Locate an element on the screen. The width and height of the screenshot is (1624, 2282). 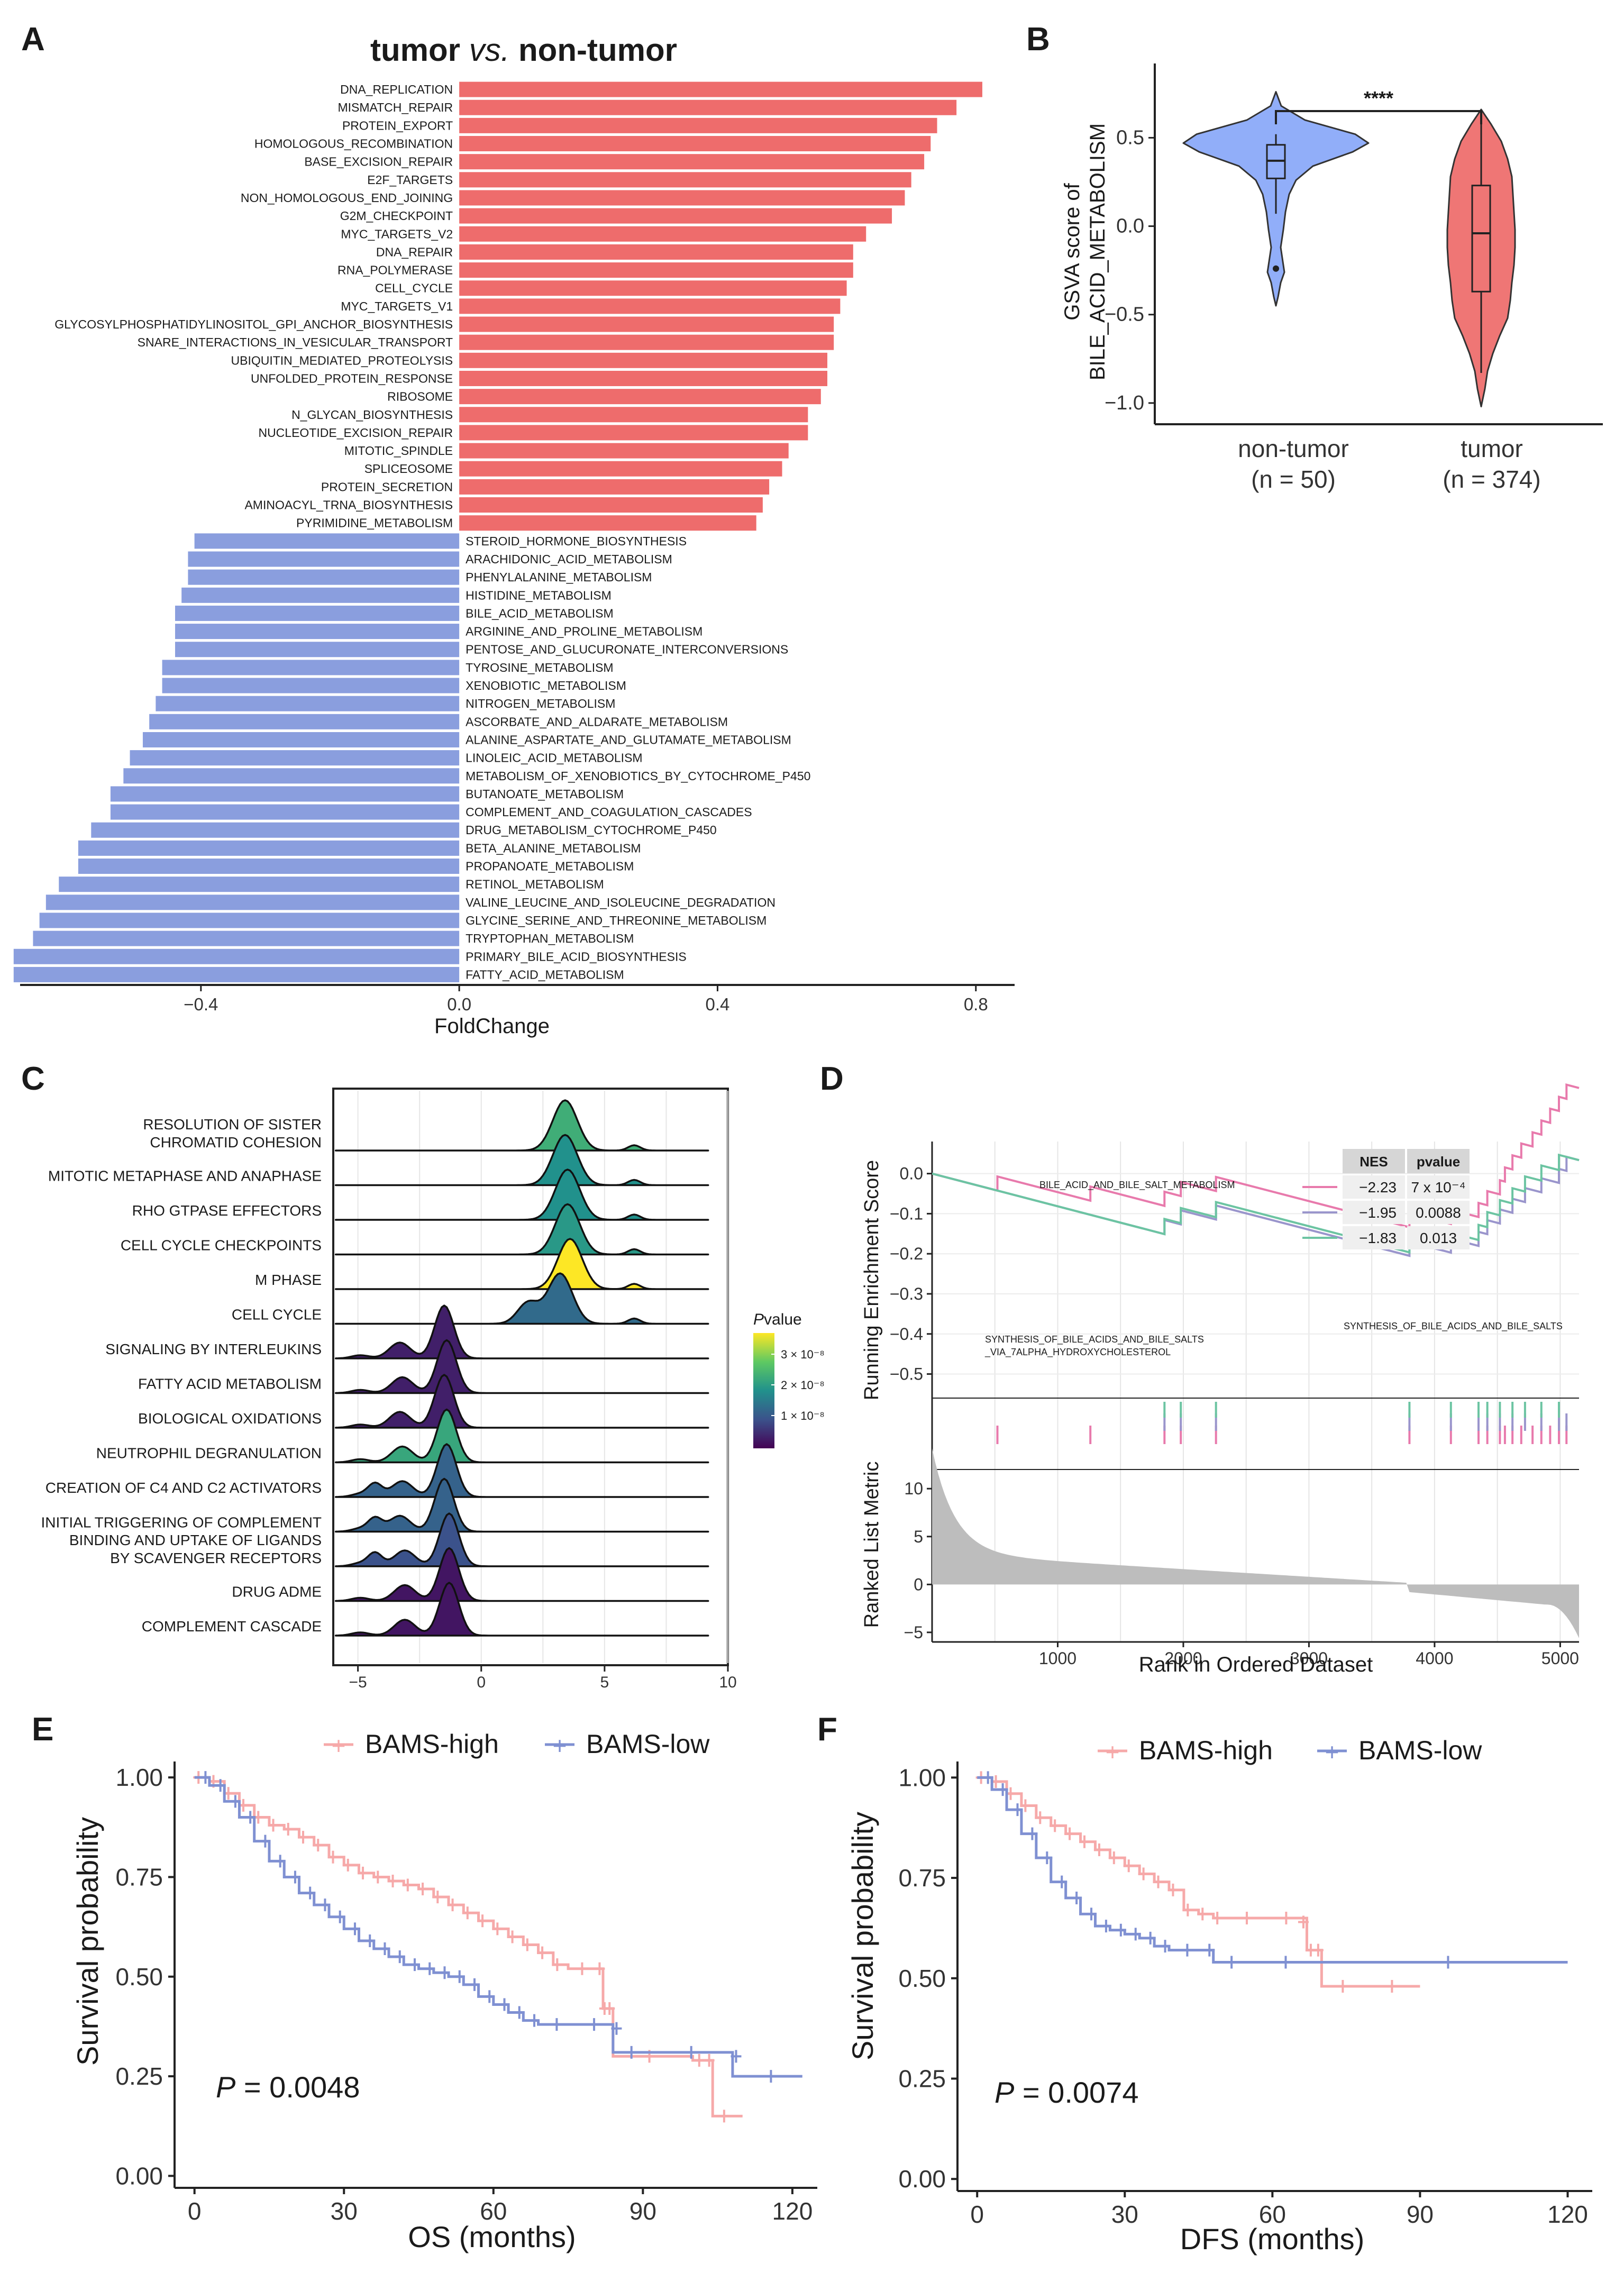
bar-drug_metabolism_cytochrome_p450 is located at coordinates (275, 830).